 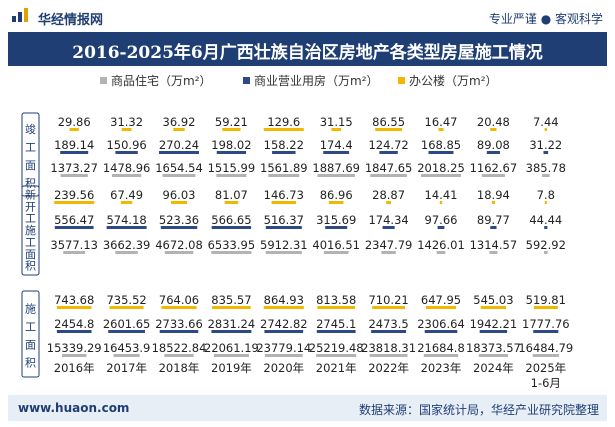 I want to click on data-label: 2745.1, so click(x=336, y=324).